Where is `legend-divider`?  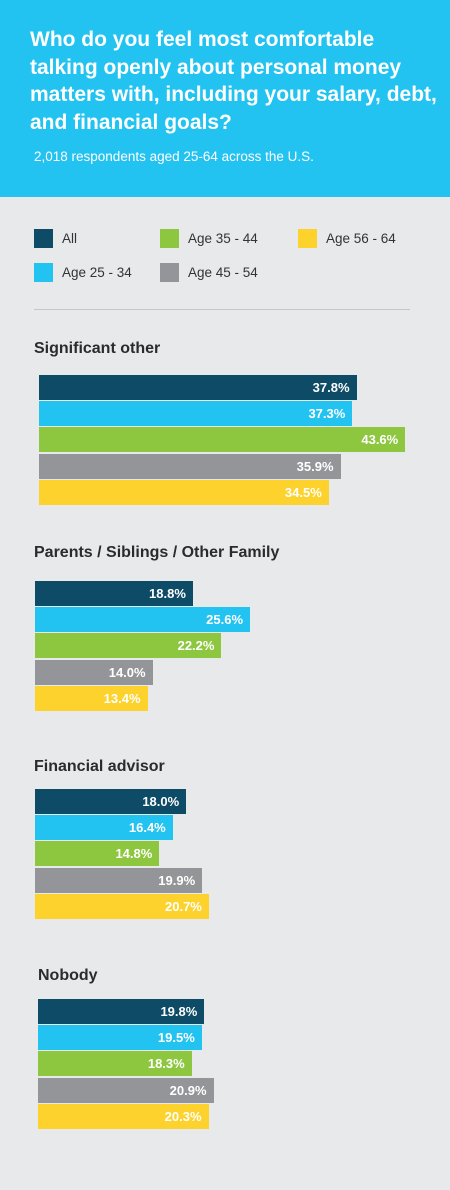
legend-divider is located at coordinates (222, 309).